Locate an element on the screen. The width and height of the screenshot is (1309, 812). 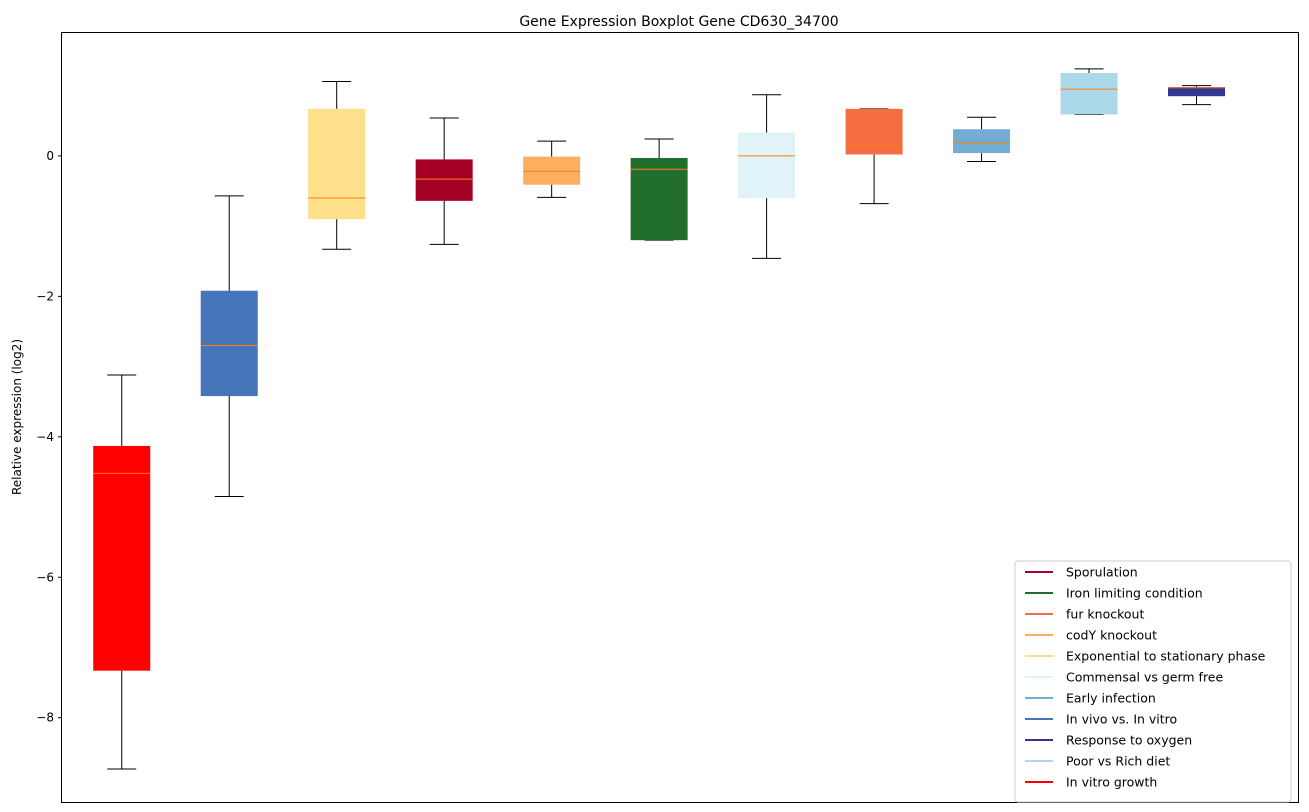
legend-entry: Response to oxygen is located at coordinates (1108, 740).